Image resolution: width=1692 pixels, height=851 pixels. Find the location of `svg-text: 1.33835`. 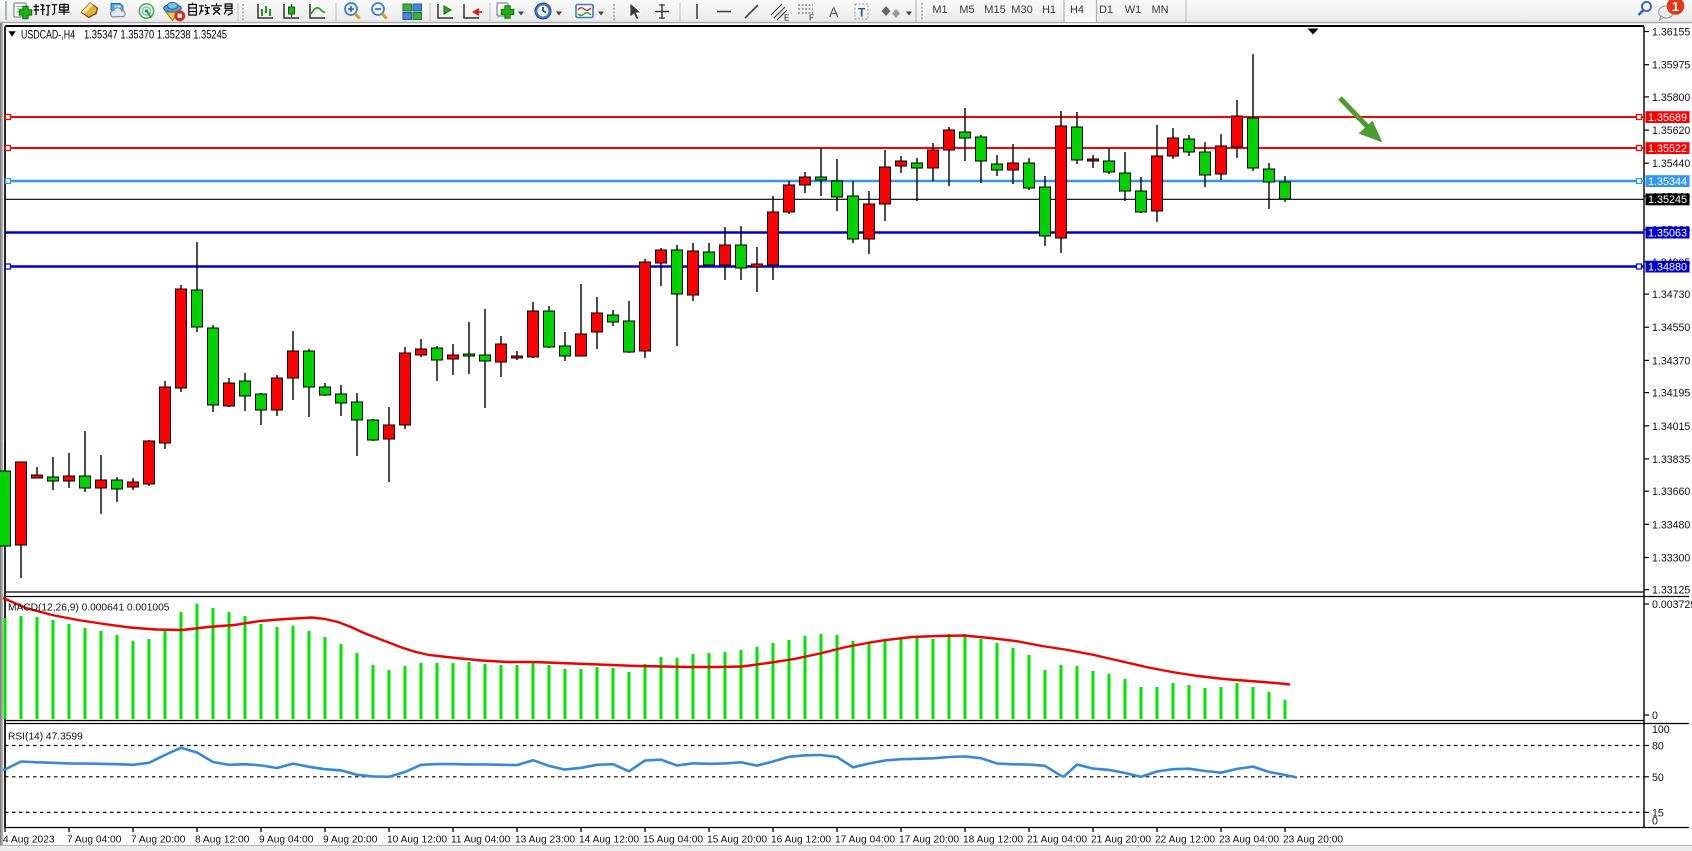

svg-text: 1.33835 is located at coordinates (1671, 460).